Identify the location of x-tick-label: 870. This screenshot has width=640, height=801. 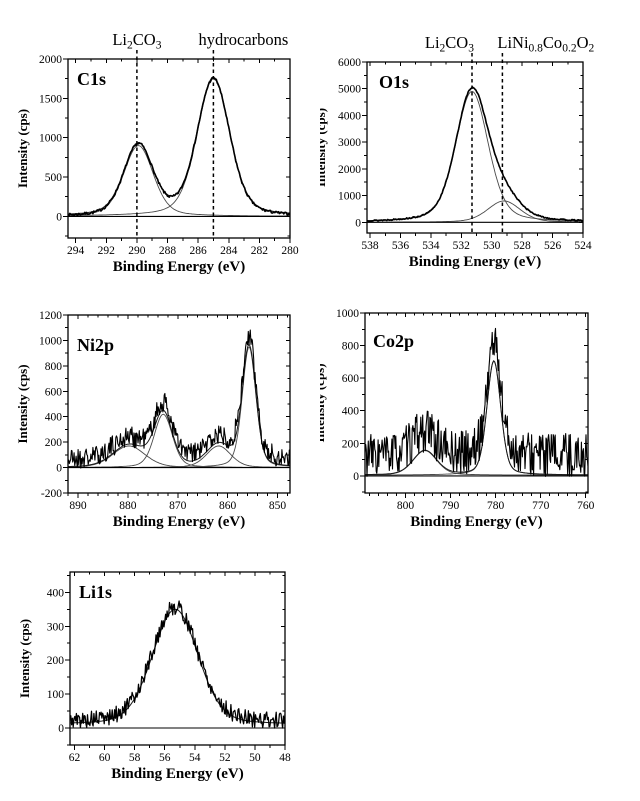
(178, 506).